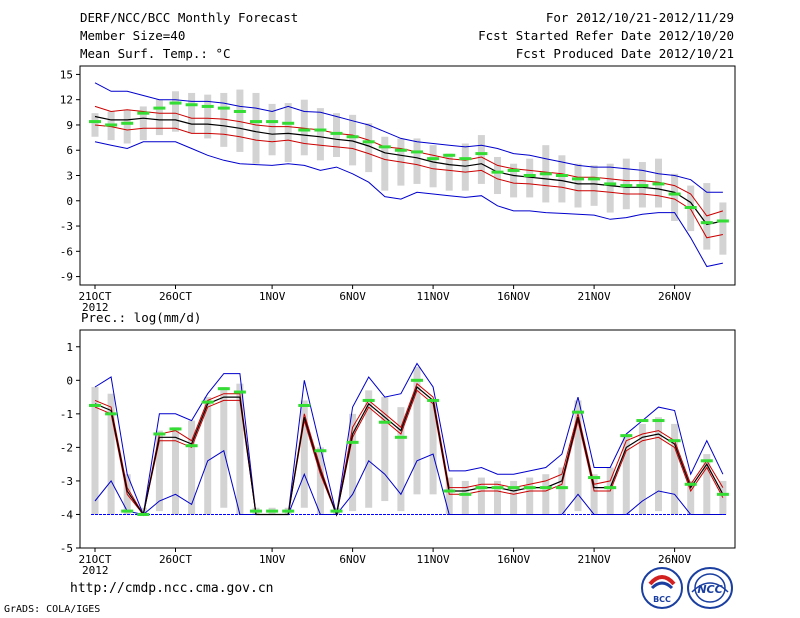 The width and height of the screenshot is (800, 618). I want to click on prec-xtick-label: 21NOV, so click(594, 559).